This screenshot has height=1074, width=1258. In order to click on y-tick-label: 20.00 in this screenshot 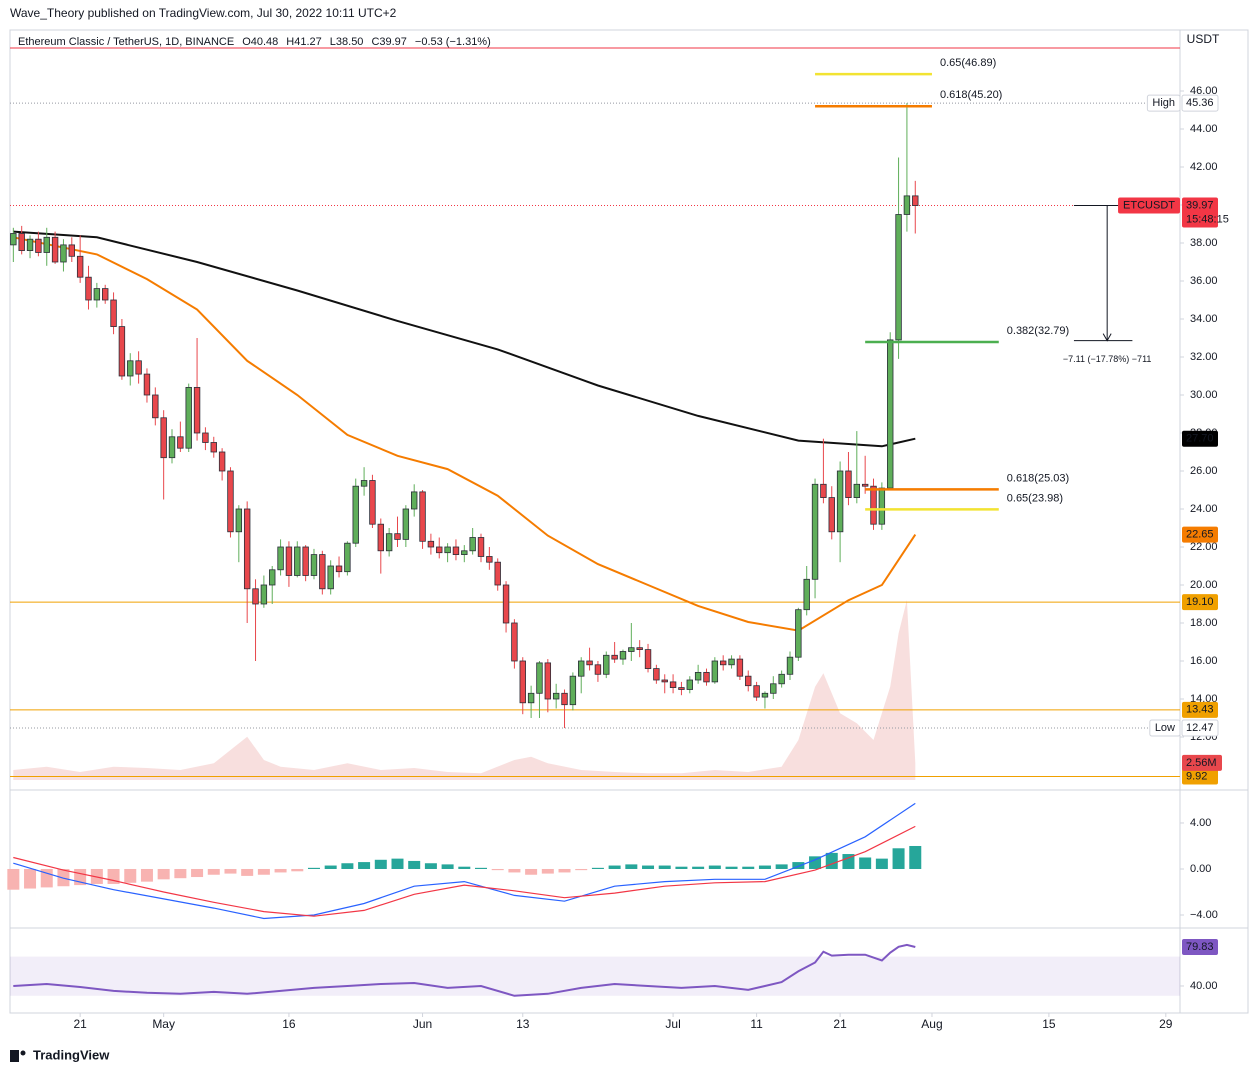, I will do `click(1204, 585)`.